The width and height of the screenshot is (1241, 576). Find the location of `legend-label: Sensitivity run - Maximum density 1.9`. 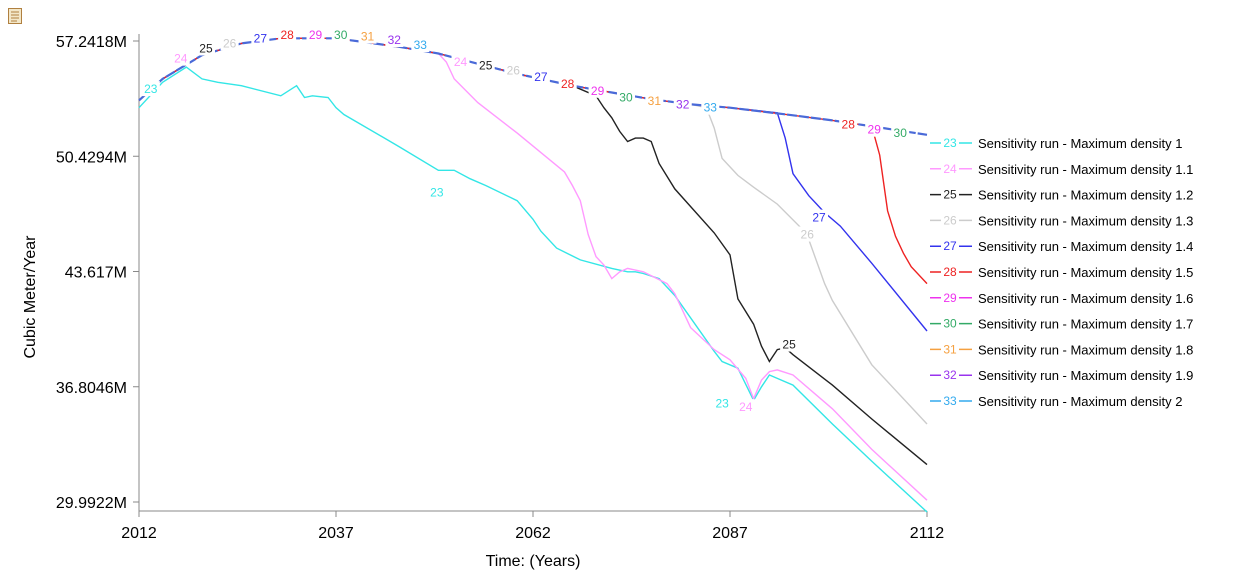

legend-label: Sensitivity run - Maximum density 1.9 is located at coordinates (1085, 375).